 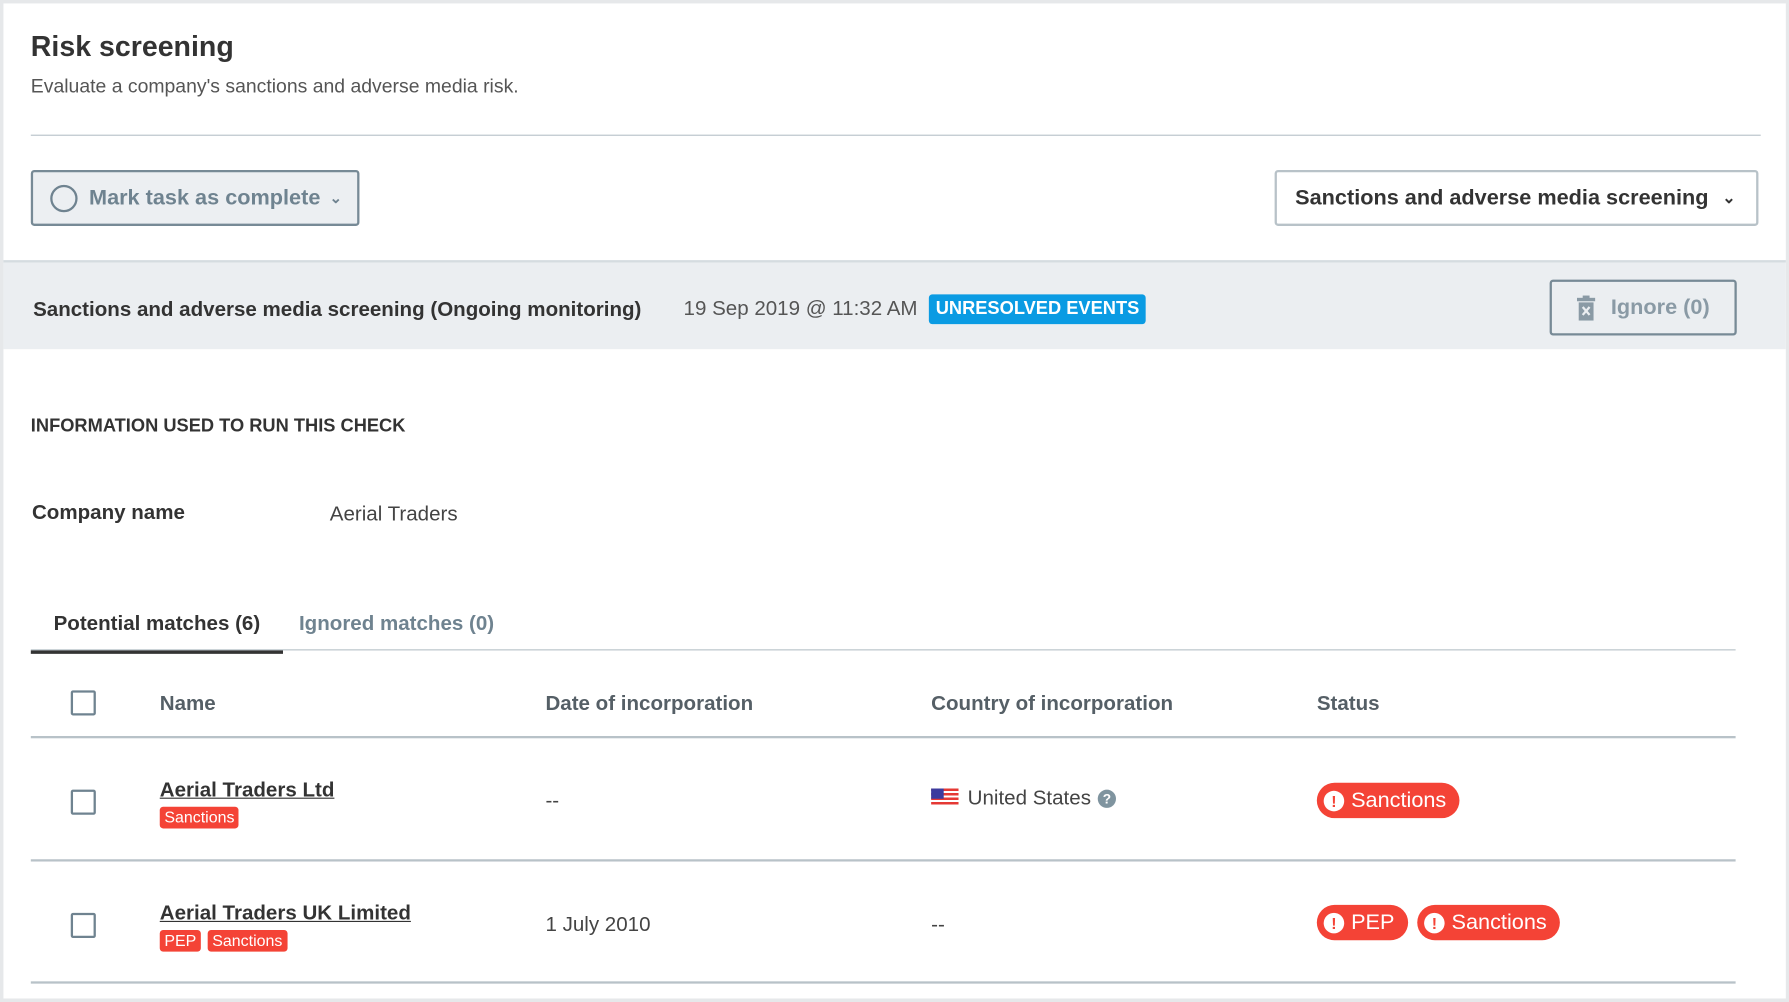 I want to click on status-pill-pep: ! PEP, so click(x=1362, y=922).